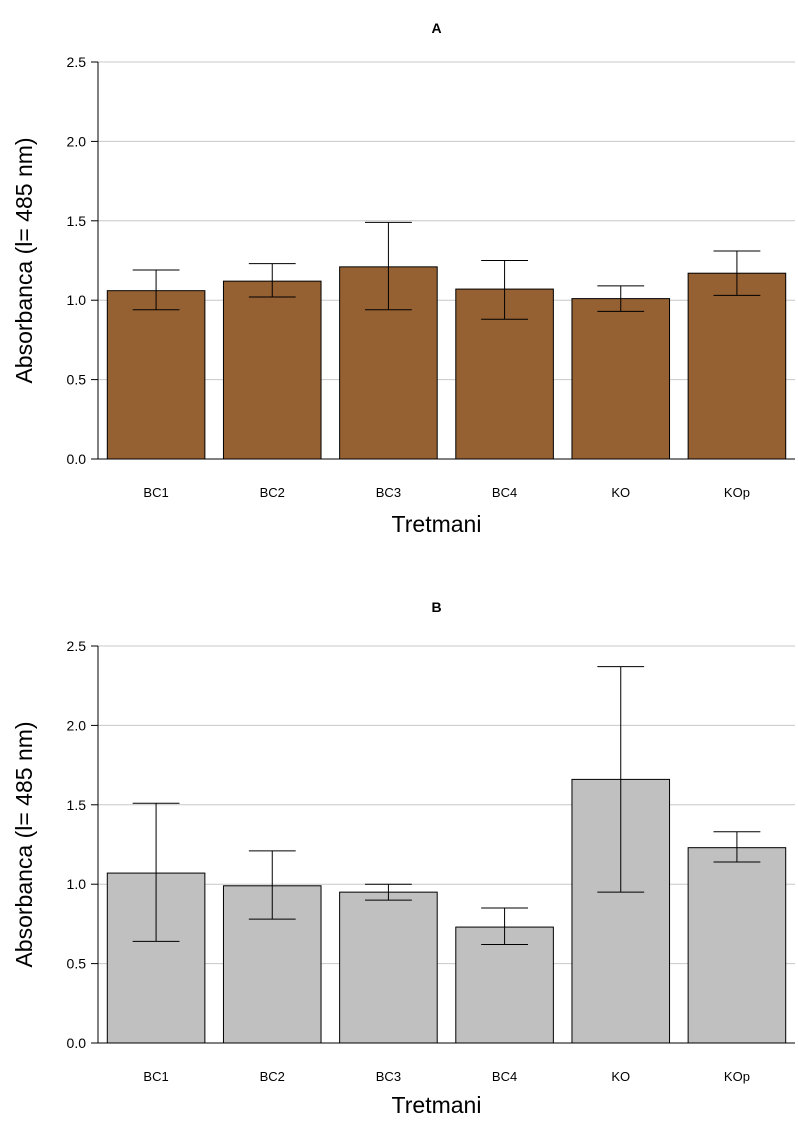 Image resolution: width=798 pixels, height=1124 pixels. I want to click on bar-bc1, so click(156, 375).